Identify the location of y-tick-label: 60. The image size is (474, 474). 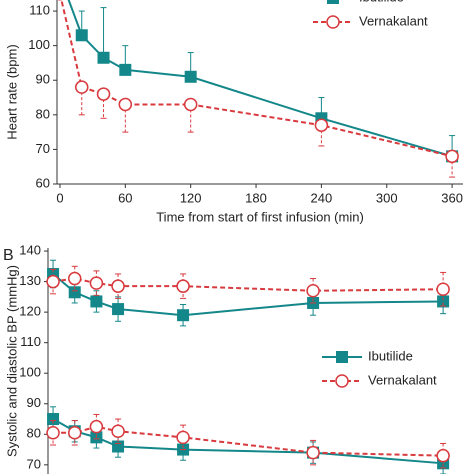
(43, 182).